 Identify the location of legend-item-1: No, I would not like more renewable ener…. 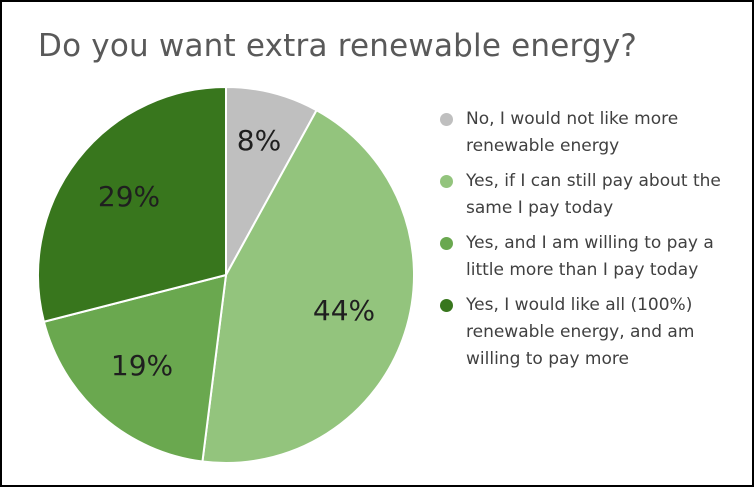
(590, 133).